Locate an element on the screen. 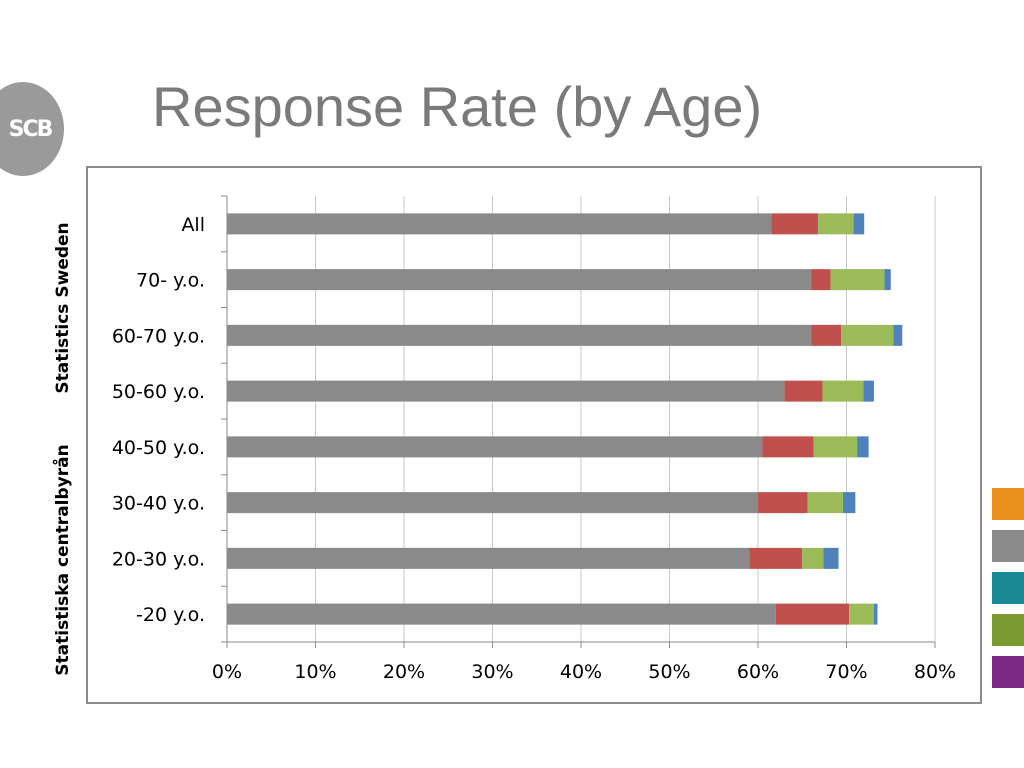 Image resolution: width=1024 pixels, height=768 pixels. x-tick-label: 70% is located at coordinates (846, 672).